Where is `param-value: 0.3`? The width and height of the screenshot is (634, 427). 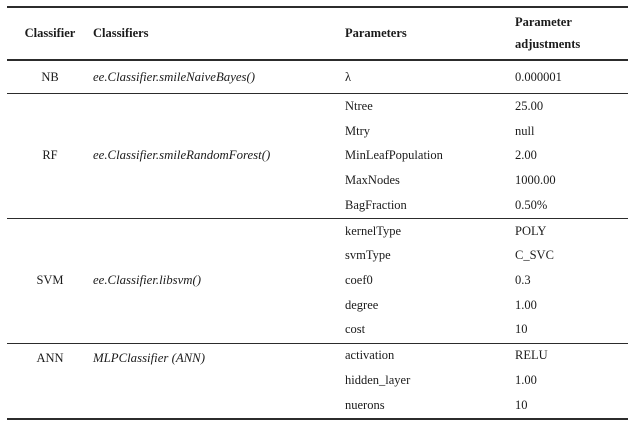 param-value: 0.3 is located at coordinates (523, 280).